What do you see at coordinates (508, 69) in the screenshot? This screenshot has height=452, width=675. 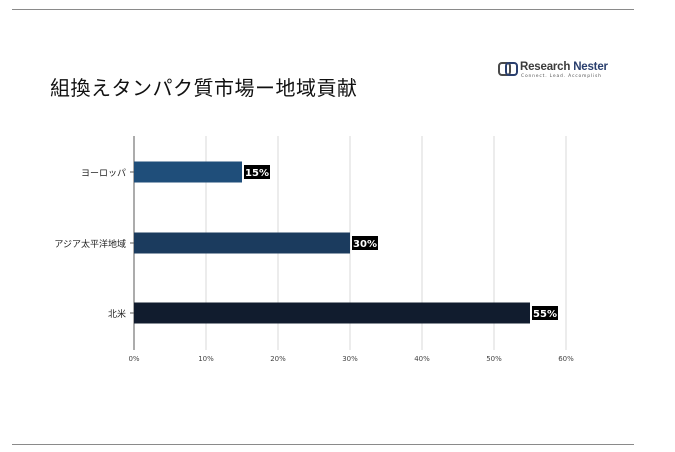 I see `logo-mark-icon` at bounding box center [508, 69].